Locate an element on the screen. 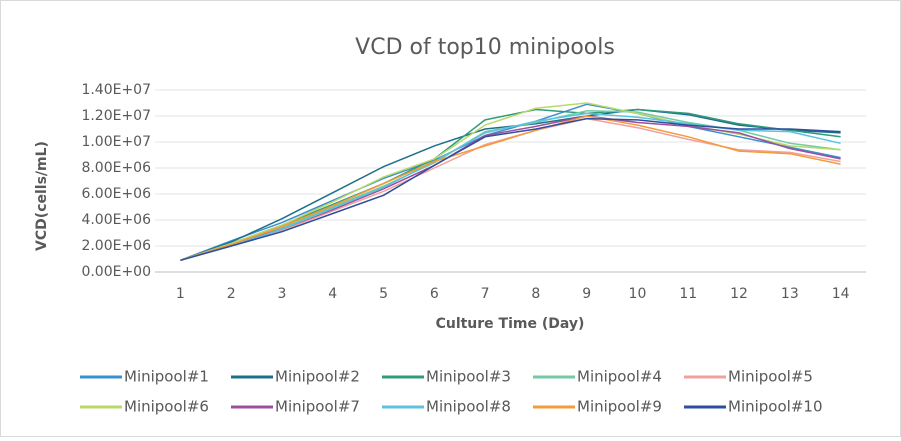  legend-label: Minipool#5 is located at coordinates (770, 377).